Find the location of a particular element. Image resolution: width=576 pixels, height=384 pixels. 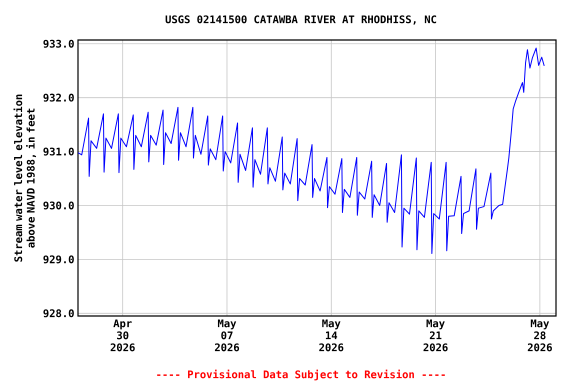

x-tick-label: May 21 2026 is located at coordinates (436, 336).